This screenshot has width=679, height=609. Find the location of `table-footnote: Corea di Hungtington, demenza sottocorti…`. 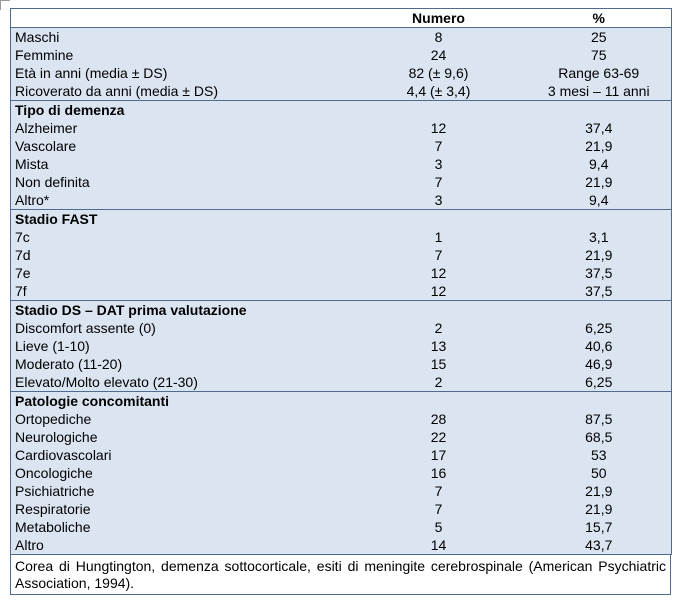

table-footnote: Corea di Hungtington, demenza sottocorti… is located at coordinates (340, 575).